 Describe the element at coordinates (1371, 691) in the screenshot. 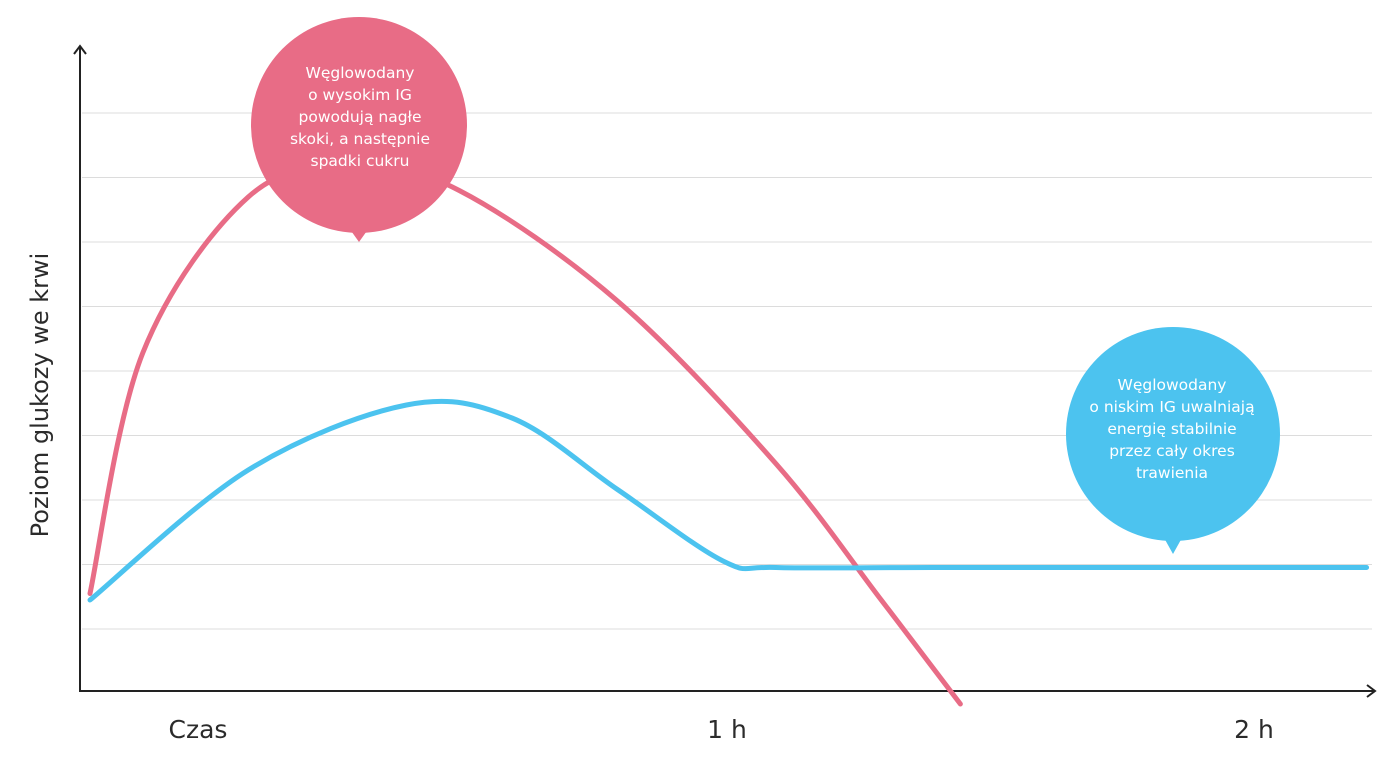

I see `x-axis-arrow` at that location.